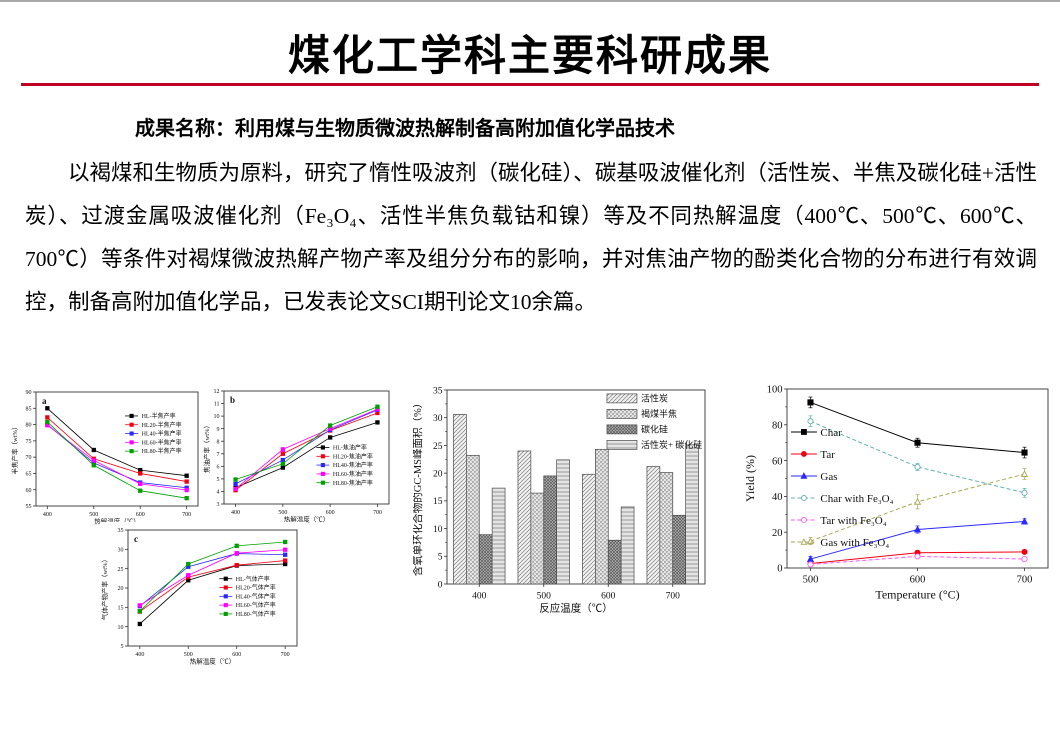 This screenshot has width=1060, height=735. What do you see at coordinates (136, 539) in the screenshot?
I see `svg-text: c` at bounding box center [136, 539].